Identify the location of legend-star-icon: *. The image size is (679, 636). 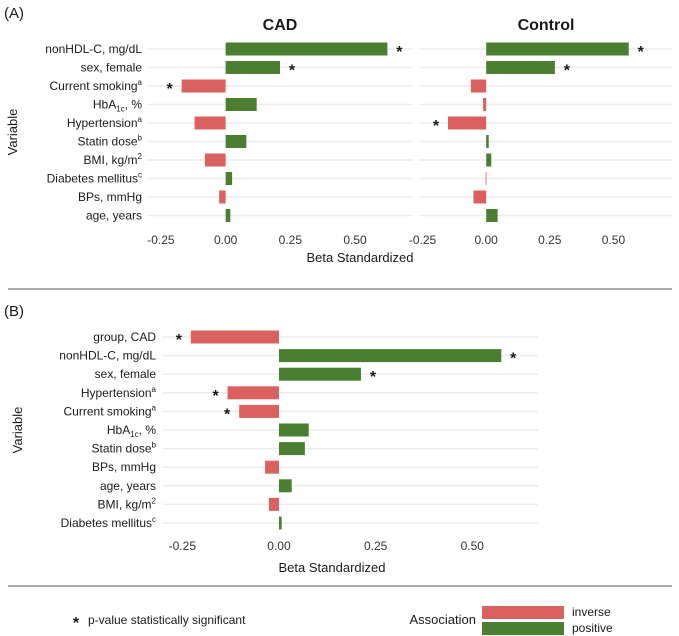
(76, 623).